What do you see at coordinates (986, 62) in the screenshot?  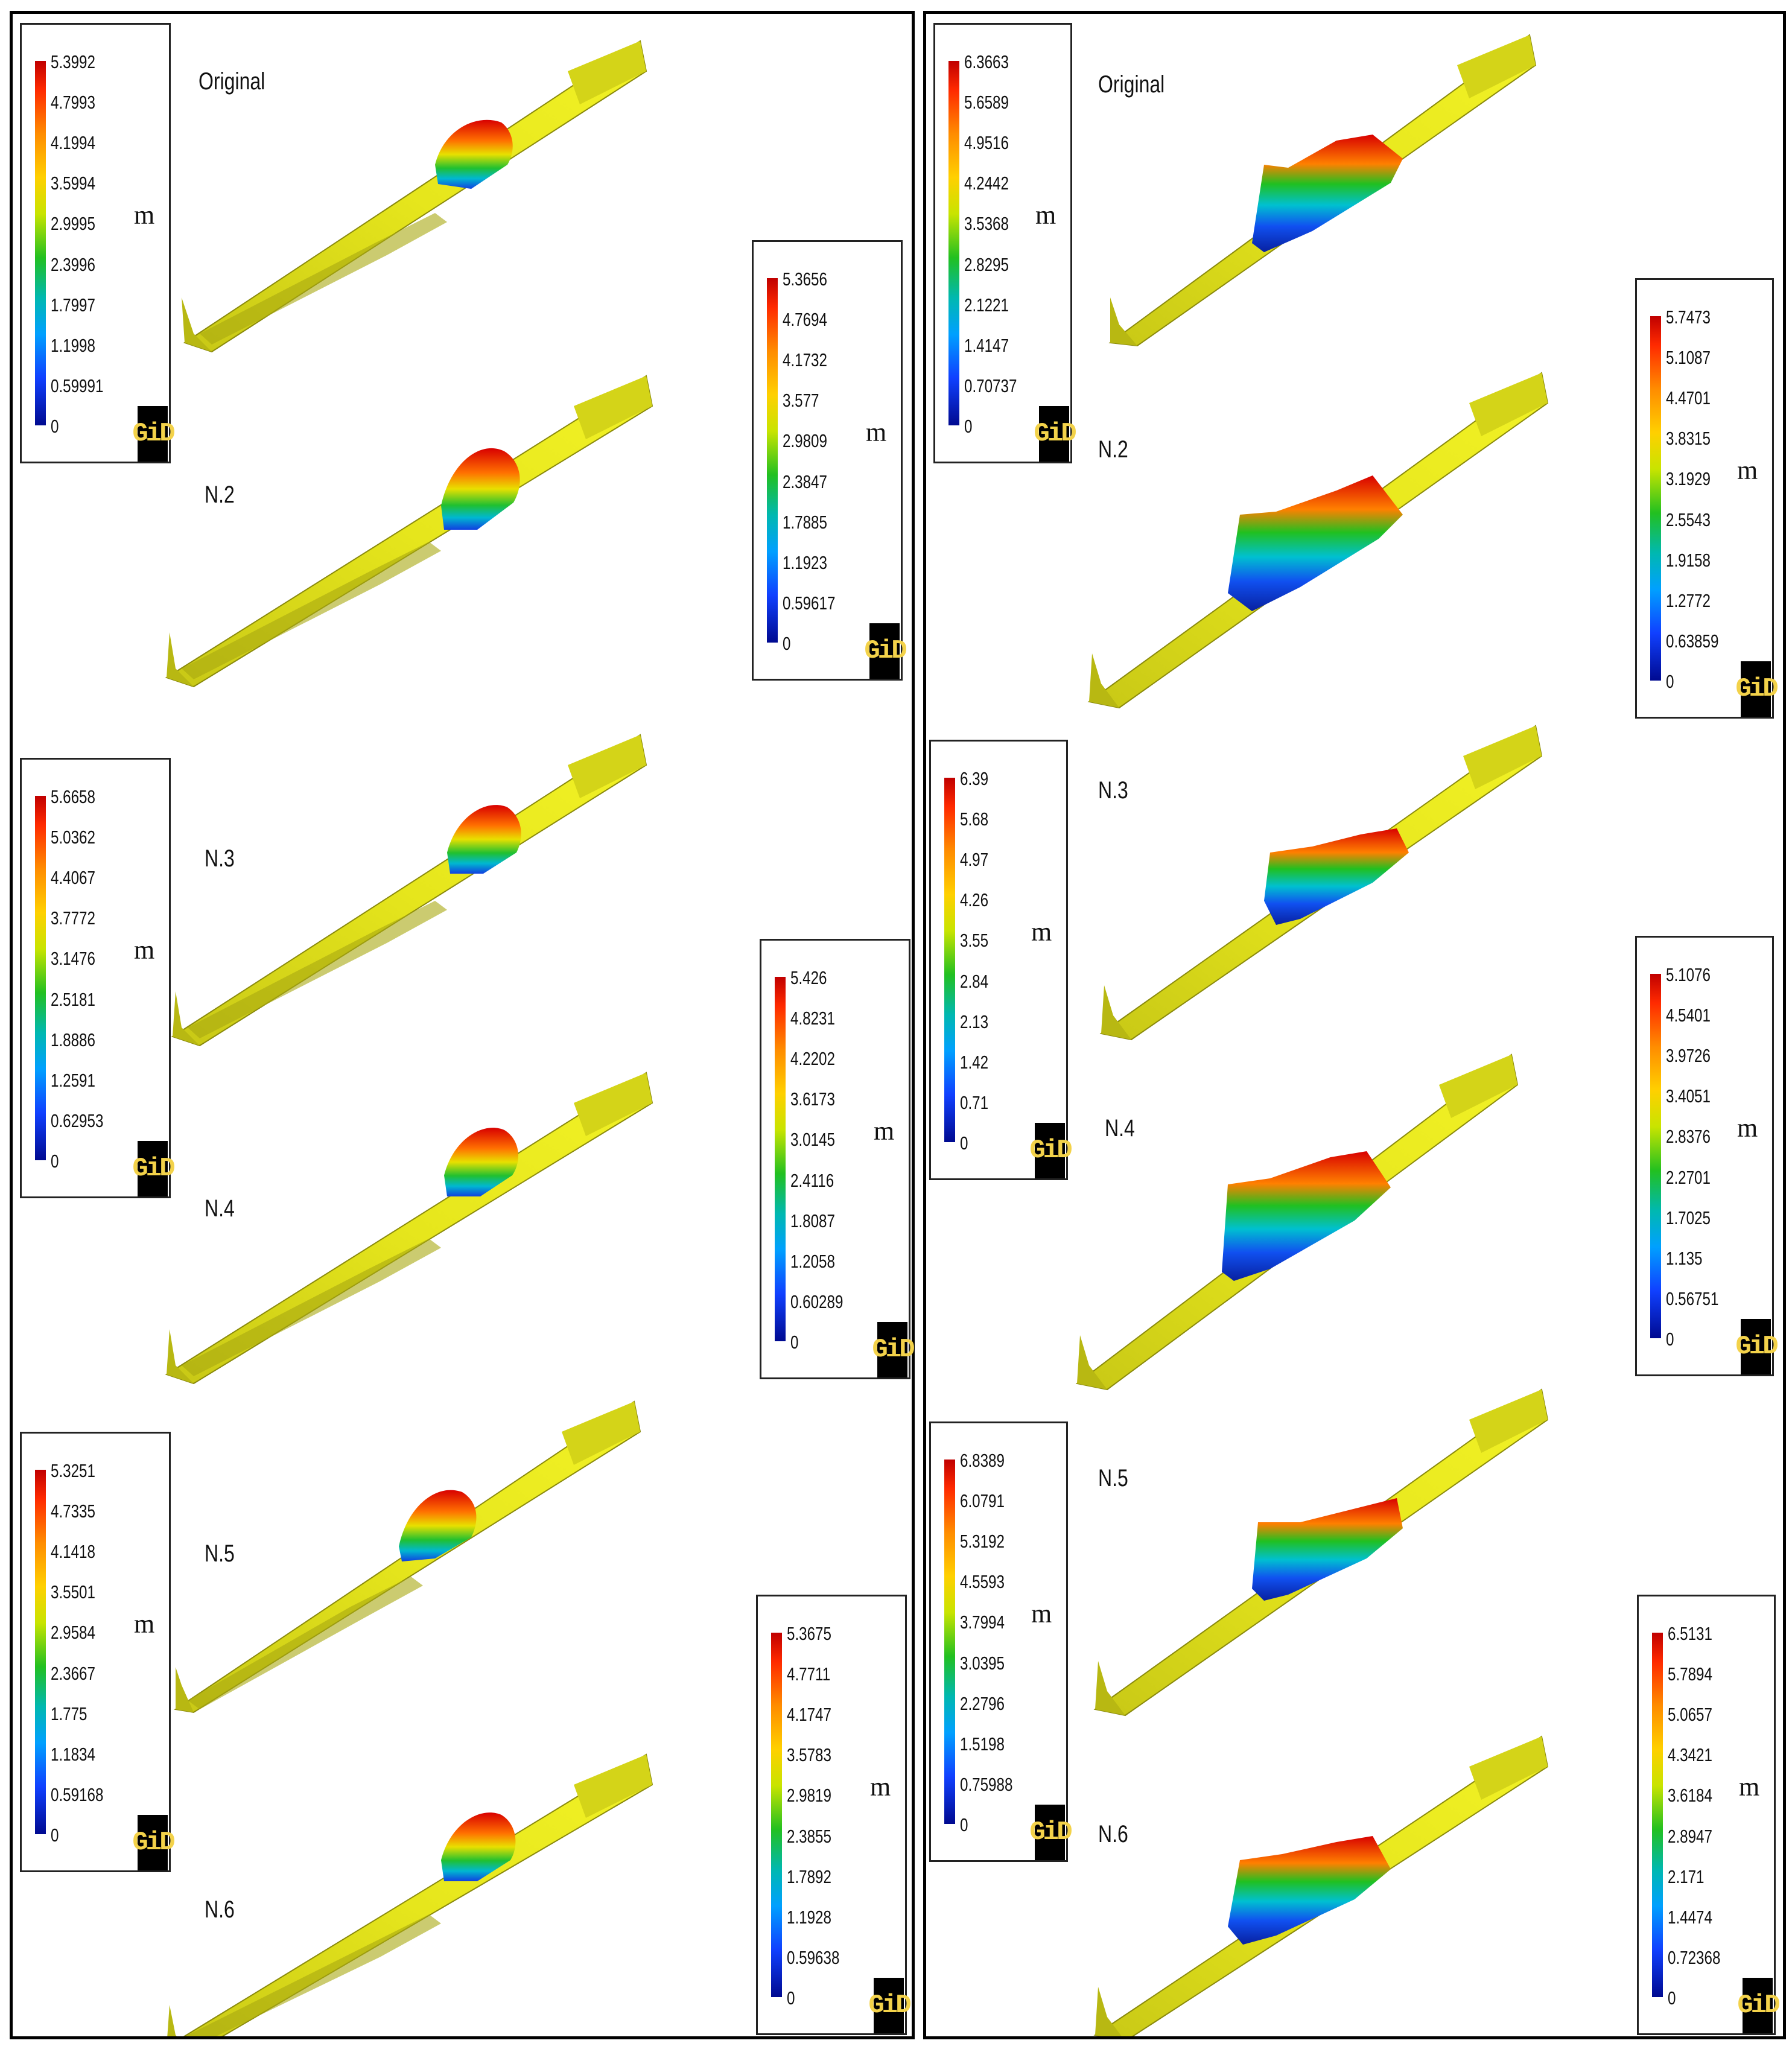 I see `colorbar-tick-label: 6.3663` at bounding box center [986, 62].